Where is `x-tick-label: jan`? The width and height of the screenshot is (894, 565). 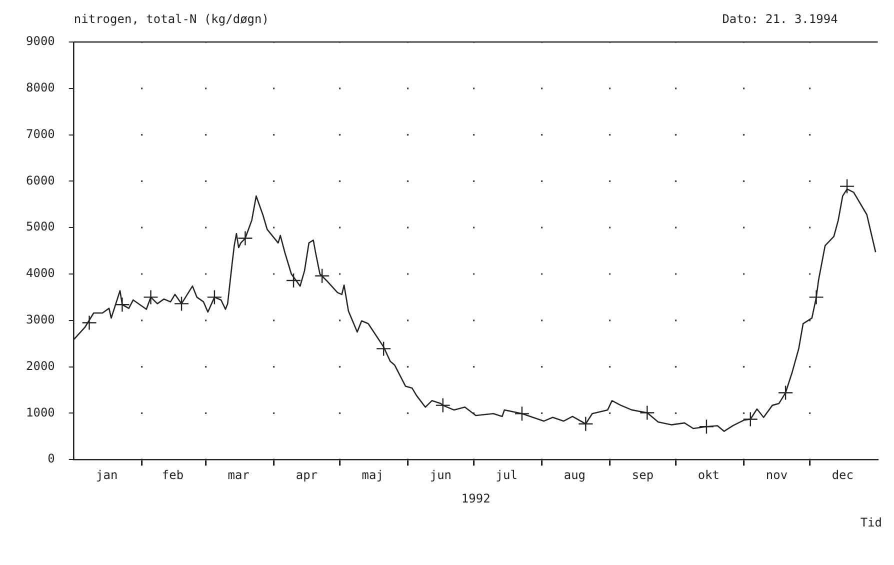
x-tick-label: jan is located at coordinates (107, 475).